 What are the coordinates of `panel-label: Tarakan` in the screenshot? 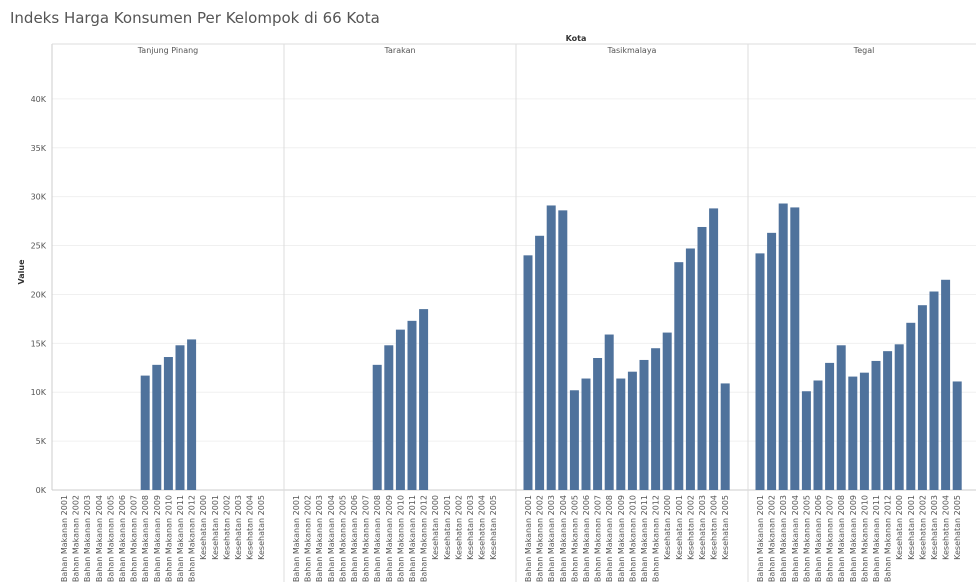 It's located at (399, 50).